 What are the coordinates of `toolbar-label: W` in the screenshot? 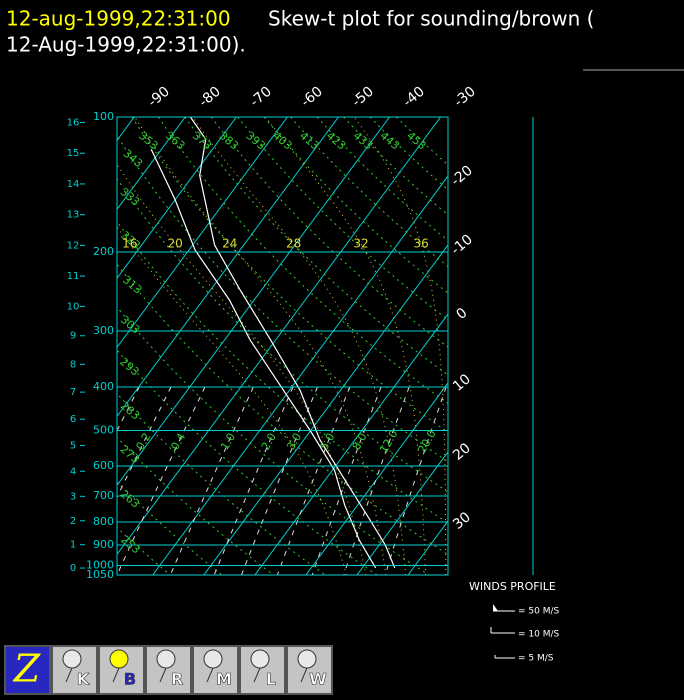 It's located at (318, 679).